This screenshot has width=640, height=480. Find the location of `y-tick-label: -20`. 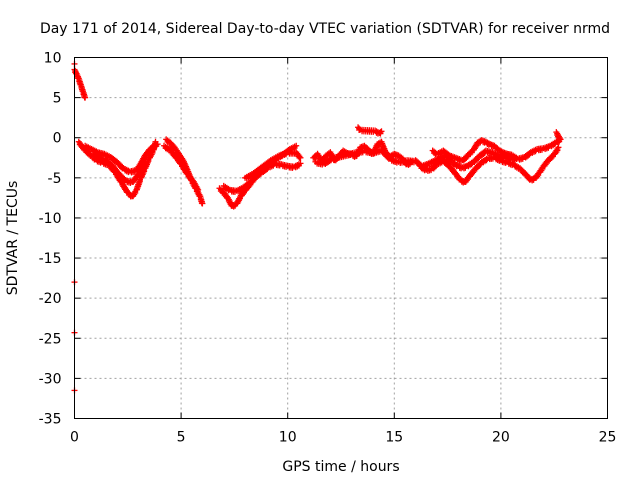

y-tick-label: -20 is located at coordinates (50, 299).